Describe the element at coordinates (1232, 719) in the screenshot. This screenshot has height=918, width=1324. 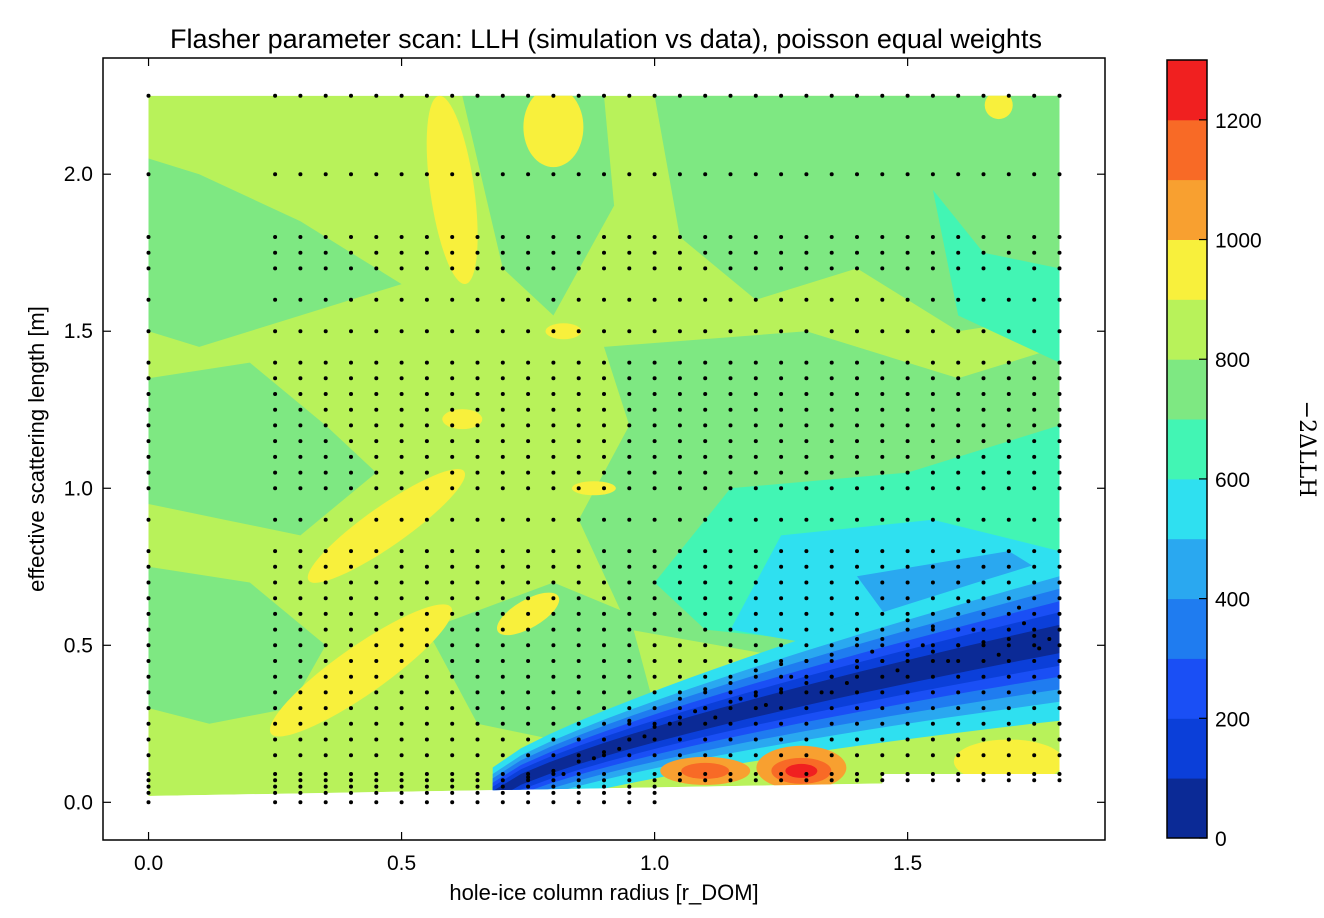
I see `colorbar-tick-label: 200` at that location.